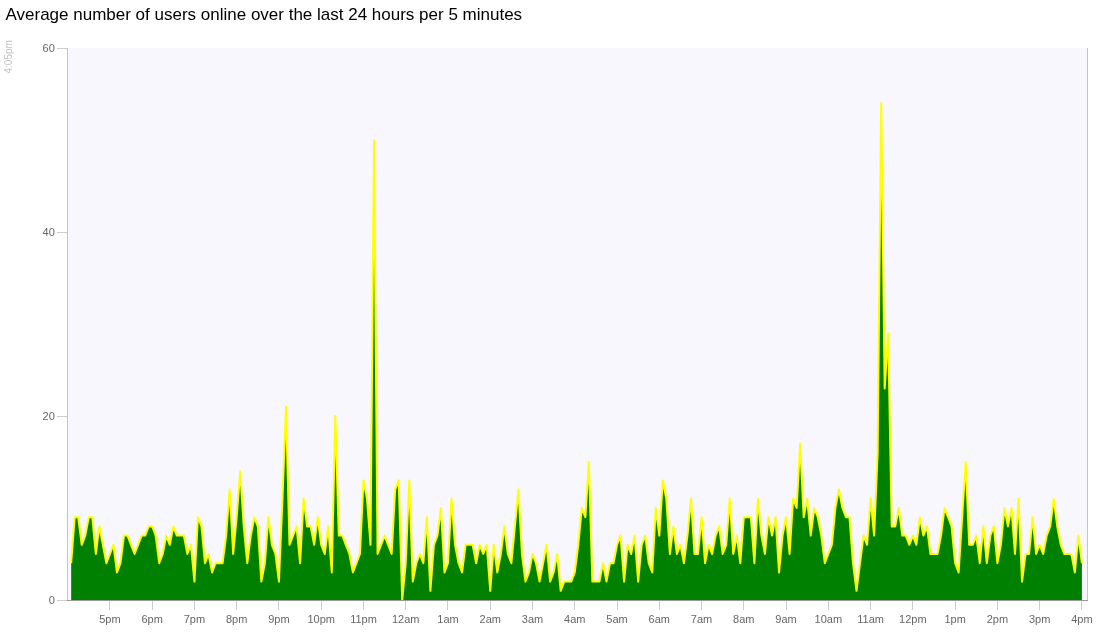 The height and width of the screenshot is (640, 1100). What do you see at coordinates (997, 619) in the screenshot?
I see `x-tick-label: 2pm` at bounding box center [997, 619].